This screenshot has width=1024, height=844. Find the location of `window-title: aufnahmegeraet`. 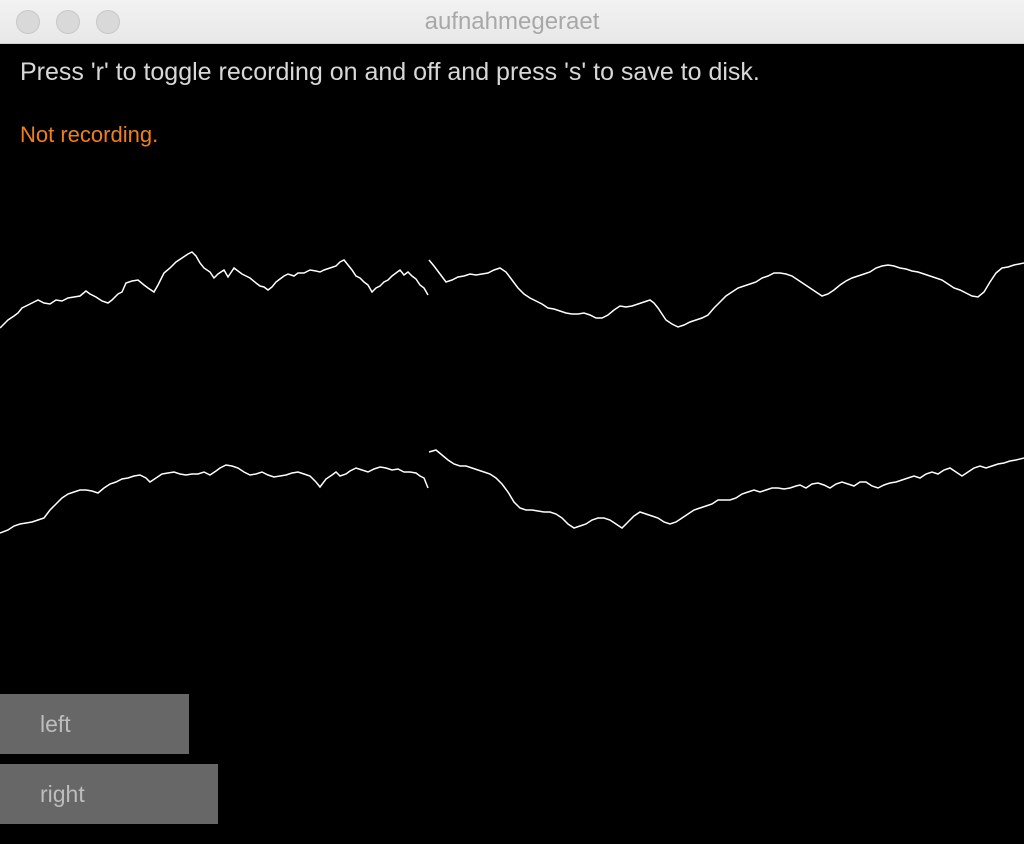

window-title: aufnahmegeraet is located at coordinates (512, 21).